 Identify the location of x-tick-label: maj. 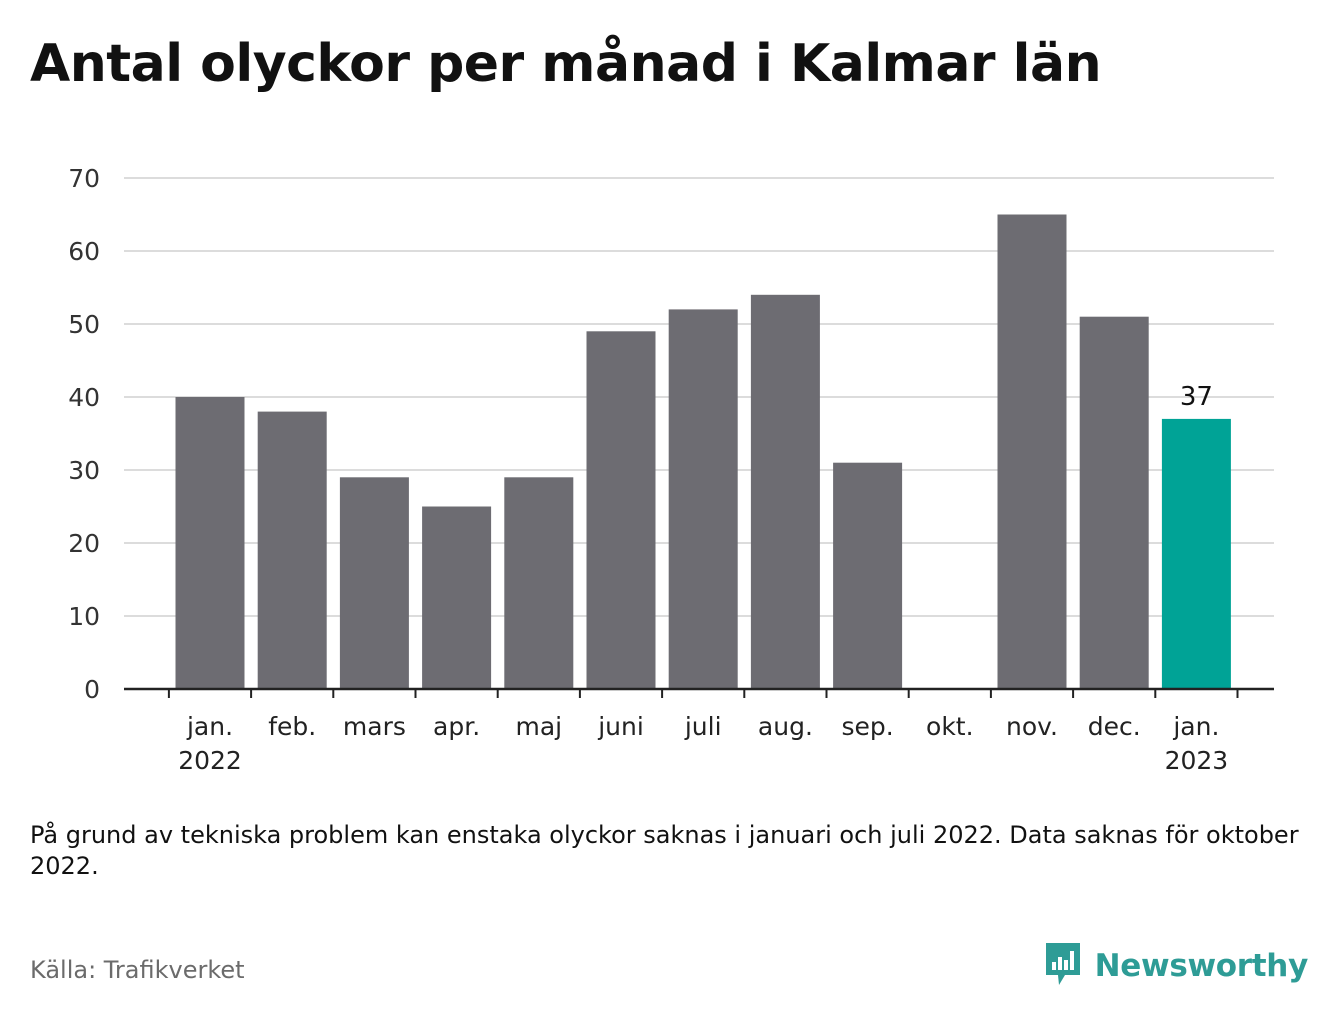
(538, 726).